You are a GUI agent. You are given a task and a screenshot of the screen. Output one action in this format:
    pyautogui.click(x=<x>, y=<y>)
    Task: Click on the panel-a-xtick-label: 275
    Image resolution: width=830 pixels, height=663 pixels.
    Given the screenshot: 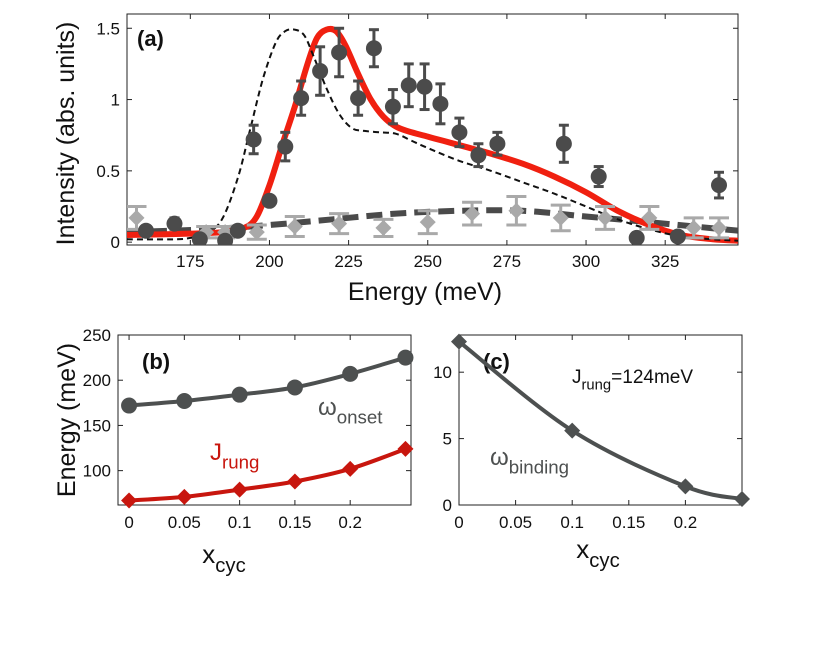 What is the action you would take?
    pyautogui.click(x=507, y=261)
    